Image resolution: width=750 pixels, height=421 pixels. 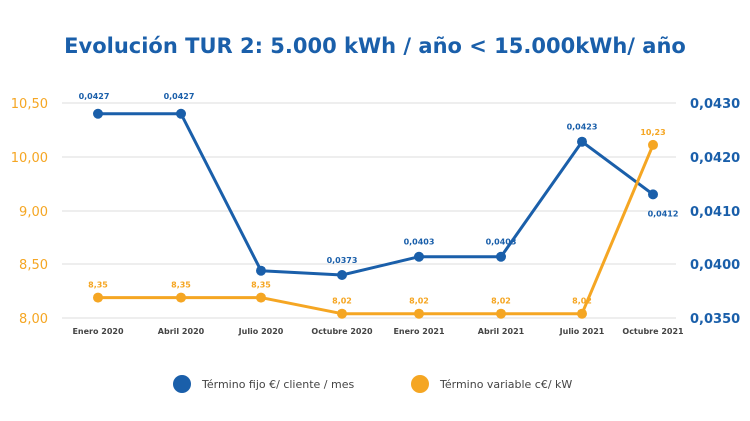 I want to click on data-label: 0,0412, so click(x=663, y=213).